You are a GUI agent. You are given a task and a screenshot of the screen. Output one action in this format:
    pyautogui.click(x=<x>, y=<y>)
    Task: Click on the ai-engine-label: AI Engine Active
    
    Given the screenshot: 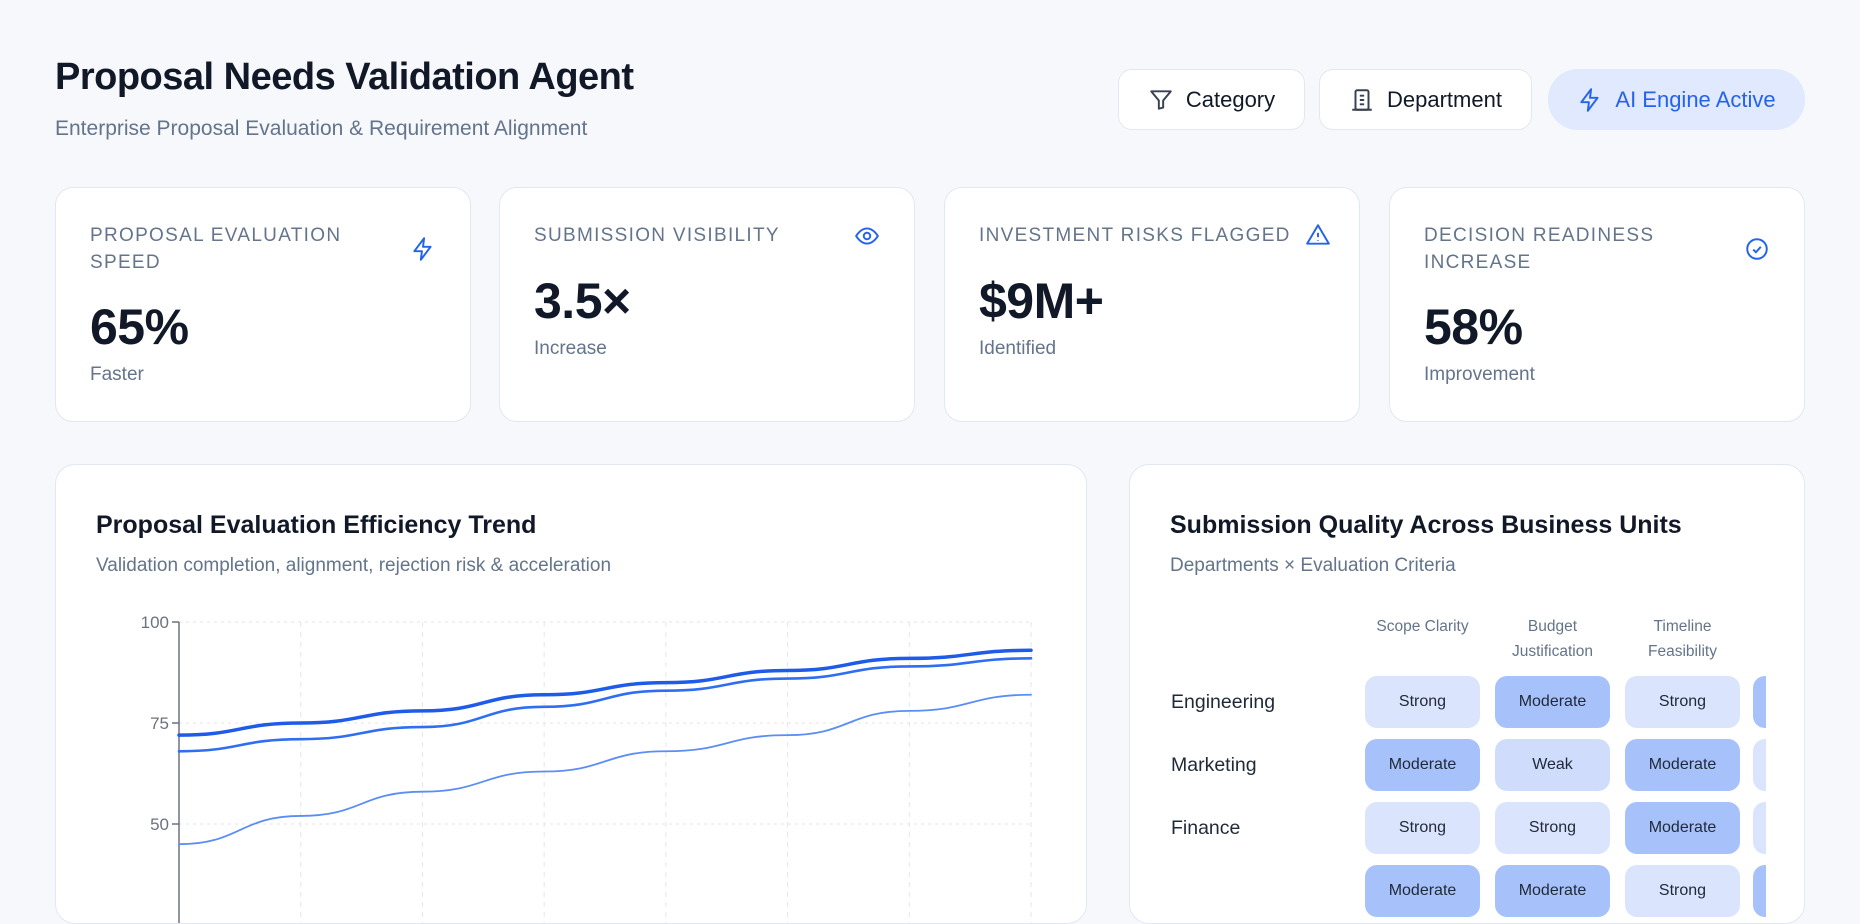 What is the action you would take?
    pyautogui.click(x=1695, y=99)
    